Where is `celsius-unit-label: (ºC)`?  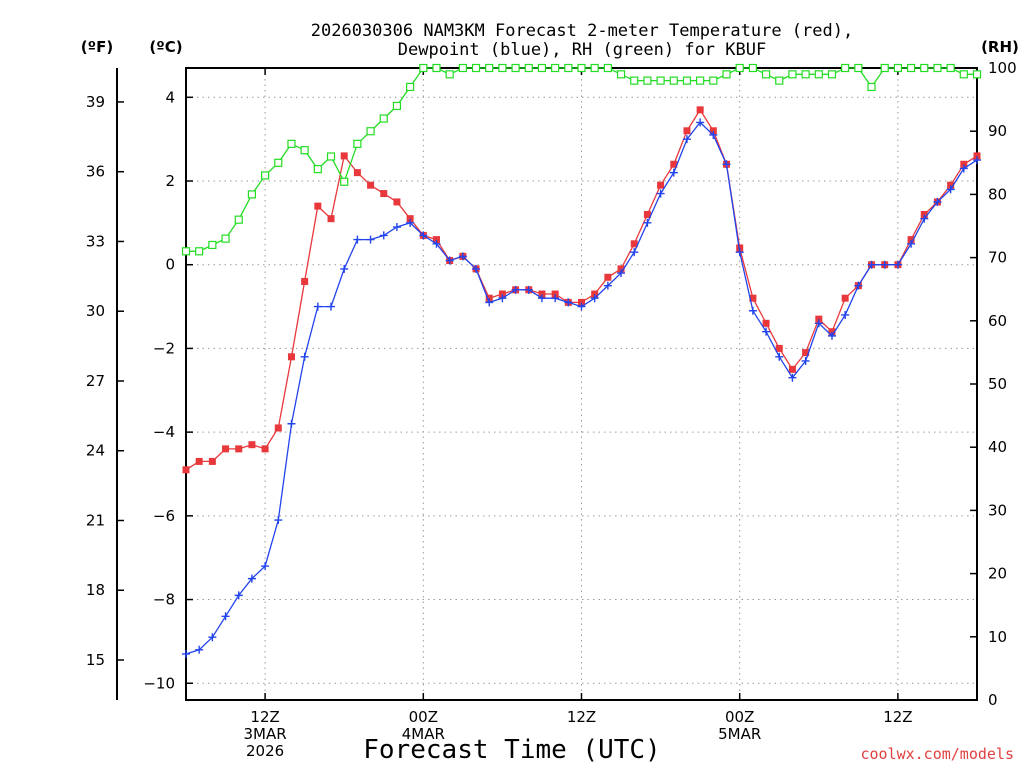
celsius-unit-label: (ºC) is located at coordinates (165, 47).